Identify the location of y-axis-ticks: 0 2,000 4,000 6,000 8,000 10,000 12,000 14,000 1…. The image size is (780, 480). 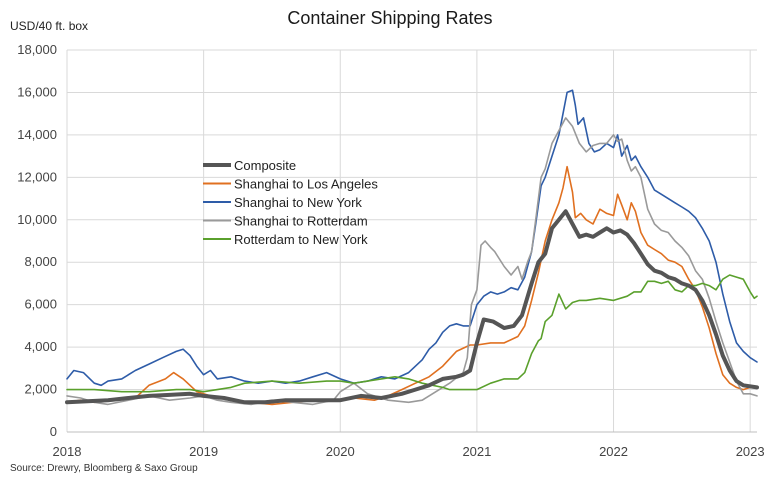
(37, 240).